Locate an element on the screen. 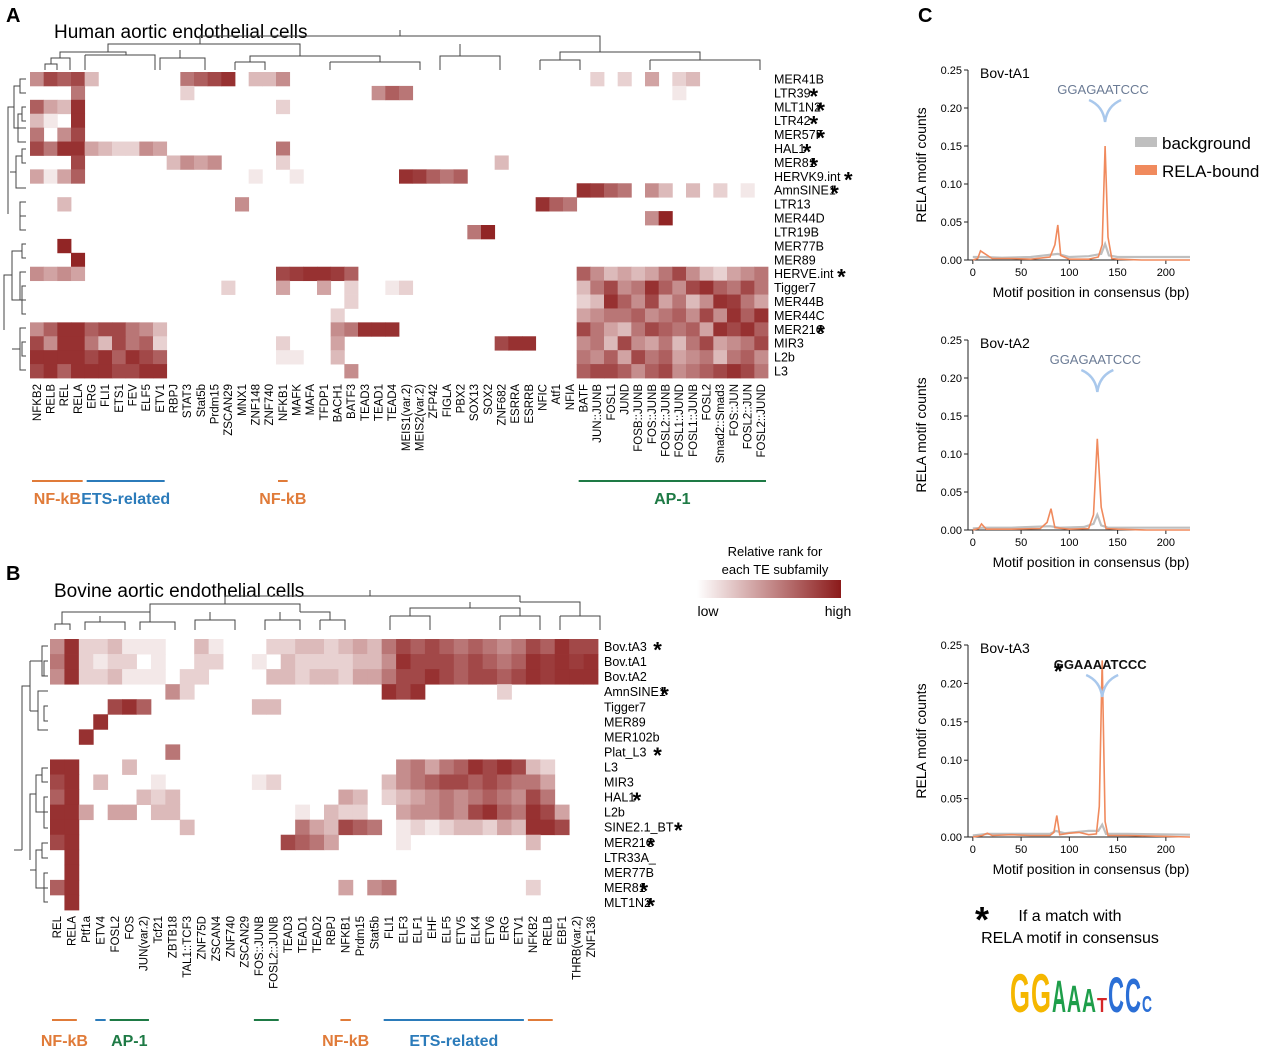 This screenshot has width=1280, height=1055. heatmap-a-col-label: FOSL1 is located at coordinates (612, 402).